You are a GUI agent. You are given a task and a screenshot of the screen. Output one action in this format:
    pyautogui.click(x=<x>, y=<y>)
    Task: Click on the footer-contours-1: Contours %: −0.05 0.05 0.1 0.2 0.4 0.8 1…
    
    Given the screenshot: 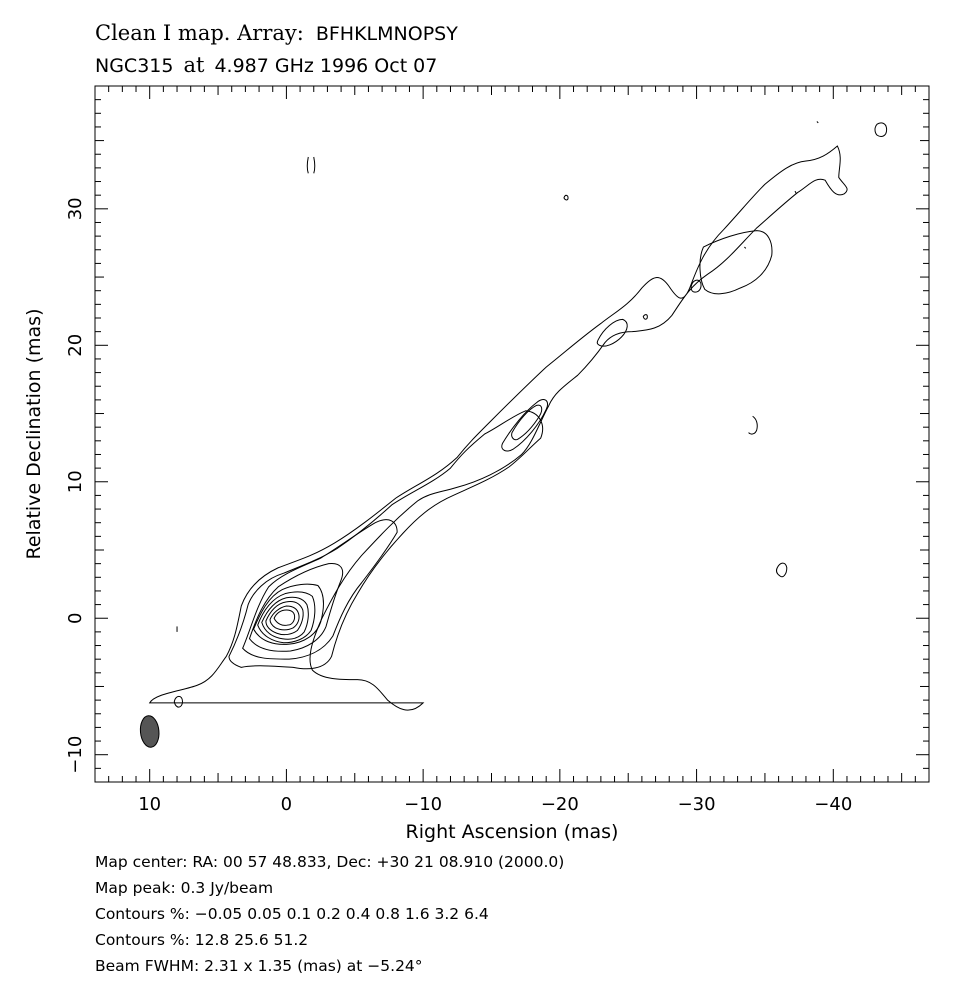 What is the action you would take?
    pyautogui.click(x=292, y=914)
    